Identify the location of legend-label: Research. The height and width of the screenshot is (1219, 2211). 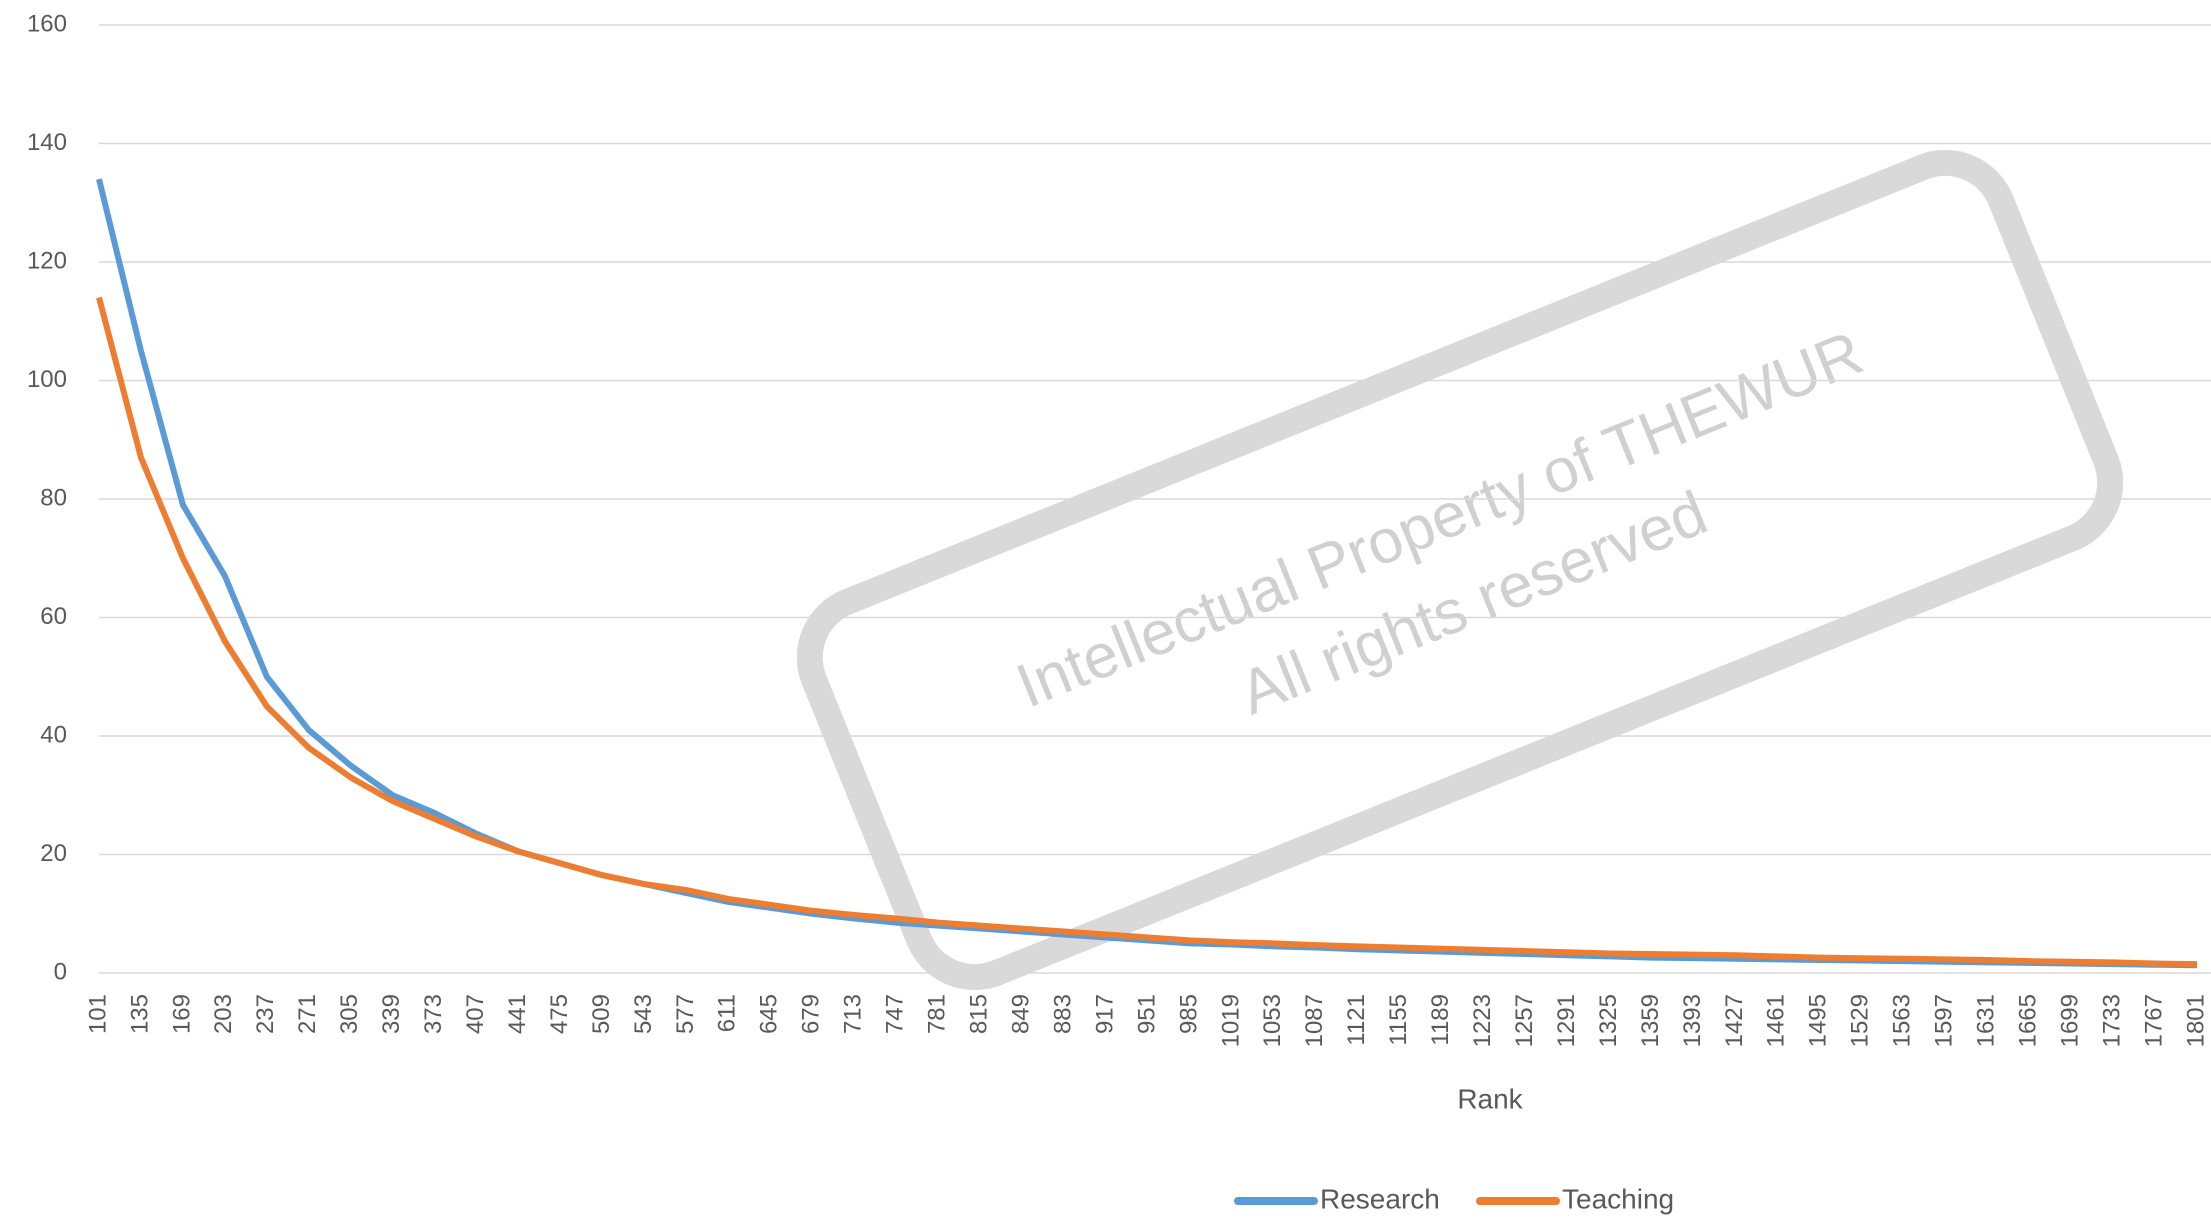
(1380, 1198).